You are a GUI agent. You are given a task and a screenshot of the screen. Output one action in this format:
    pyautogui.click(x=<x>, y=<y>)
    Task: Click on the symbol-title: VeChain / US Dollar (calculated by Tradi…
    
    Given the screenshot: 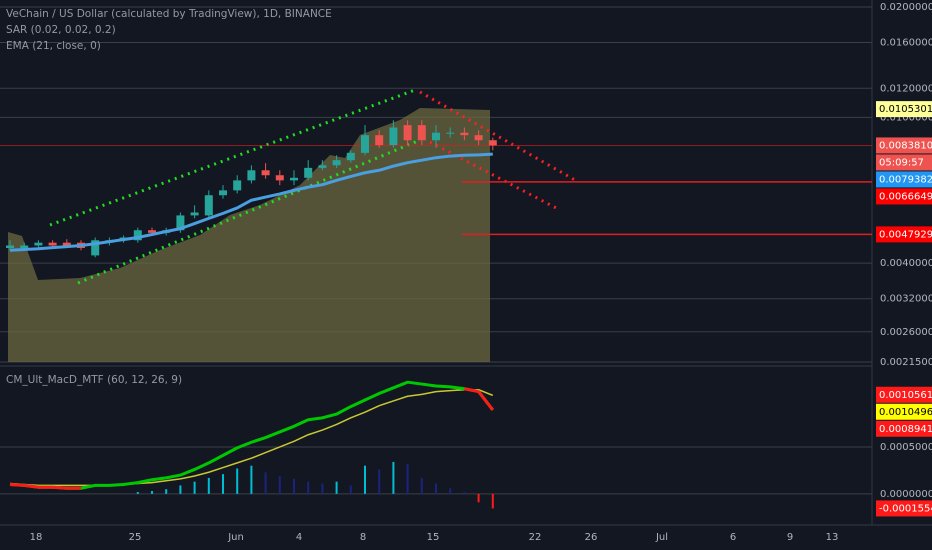 What is the action you would take?
    pyautogui.click(x=169, y=14)
    